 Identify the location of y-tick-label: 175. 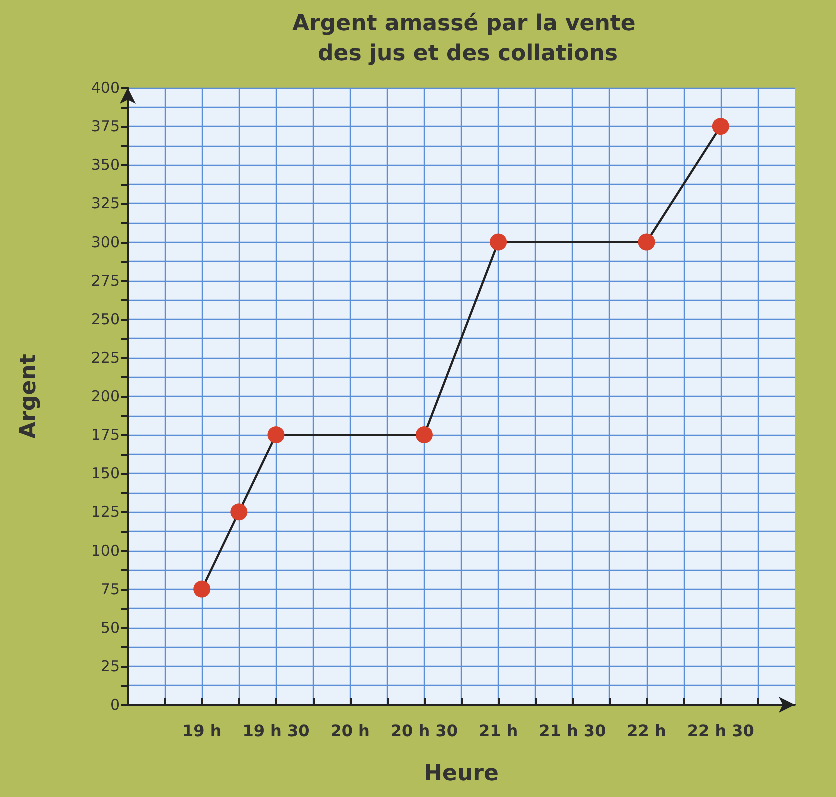
(105, 435).